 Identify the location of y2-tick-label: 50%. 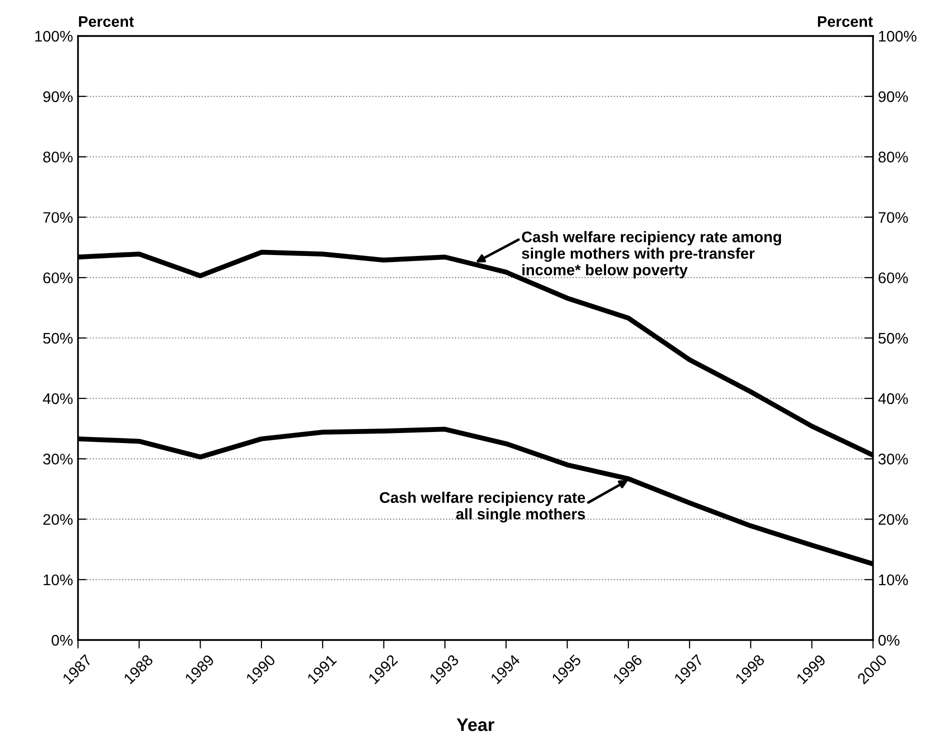
(893, 338).